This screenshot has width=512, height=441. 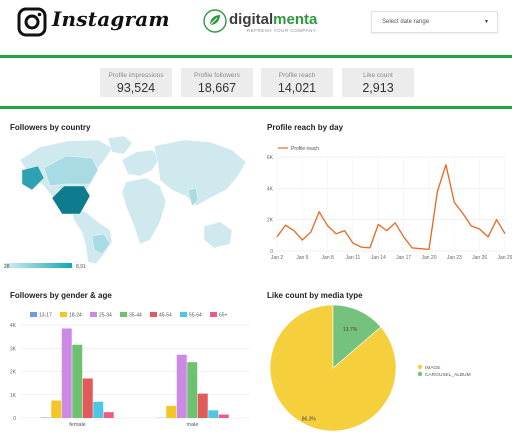 I want to click on map-region-alaska, so click(x=33, y=178).